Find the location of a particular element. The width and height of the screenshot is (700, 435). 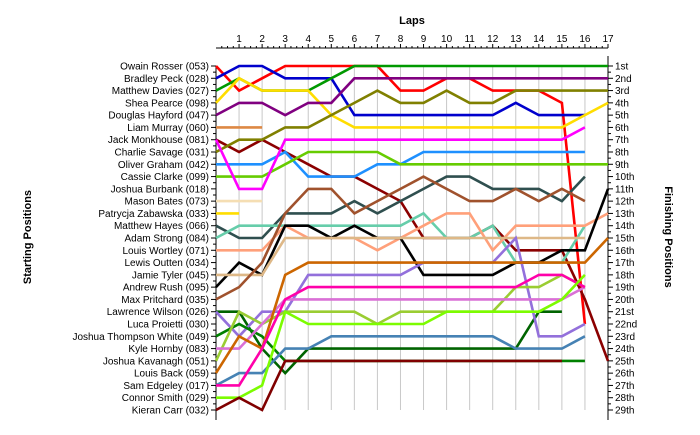

starting-position-label: Lawrence Wilson (026) is located at coordinates (158, 312).